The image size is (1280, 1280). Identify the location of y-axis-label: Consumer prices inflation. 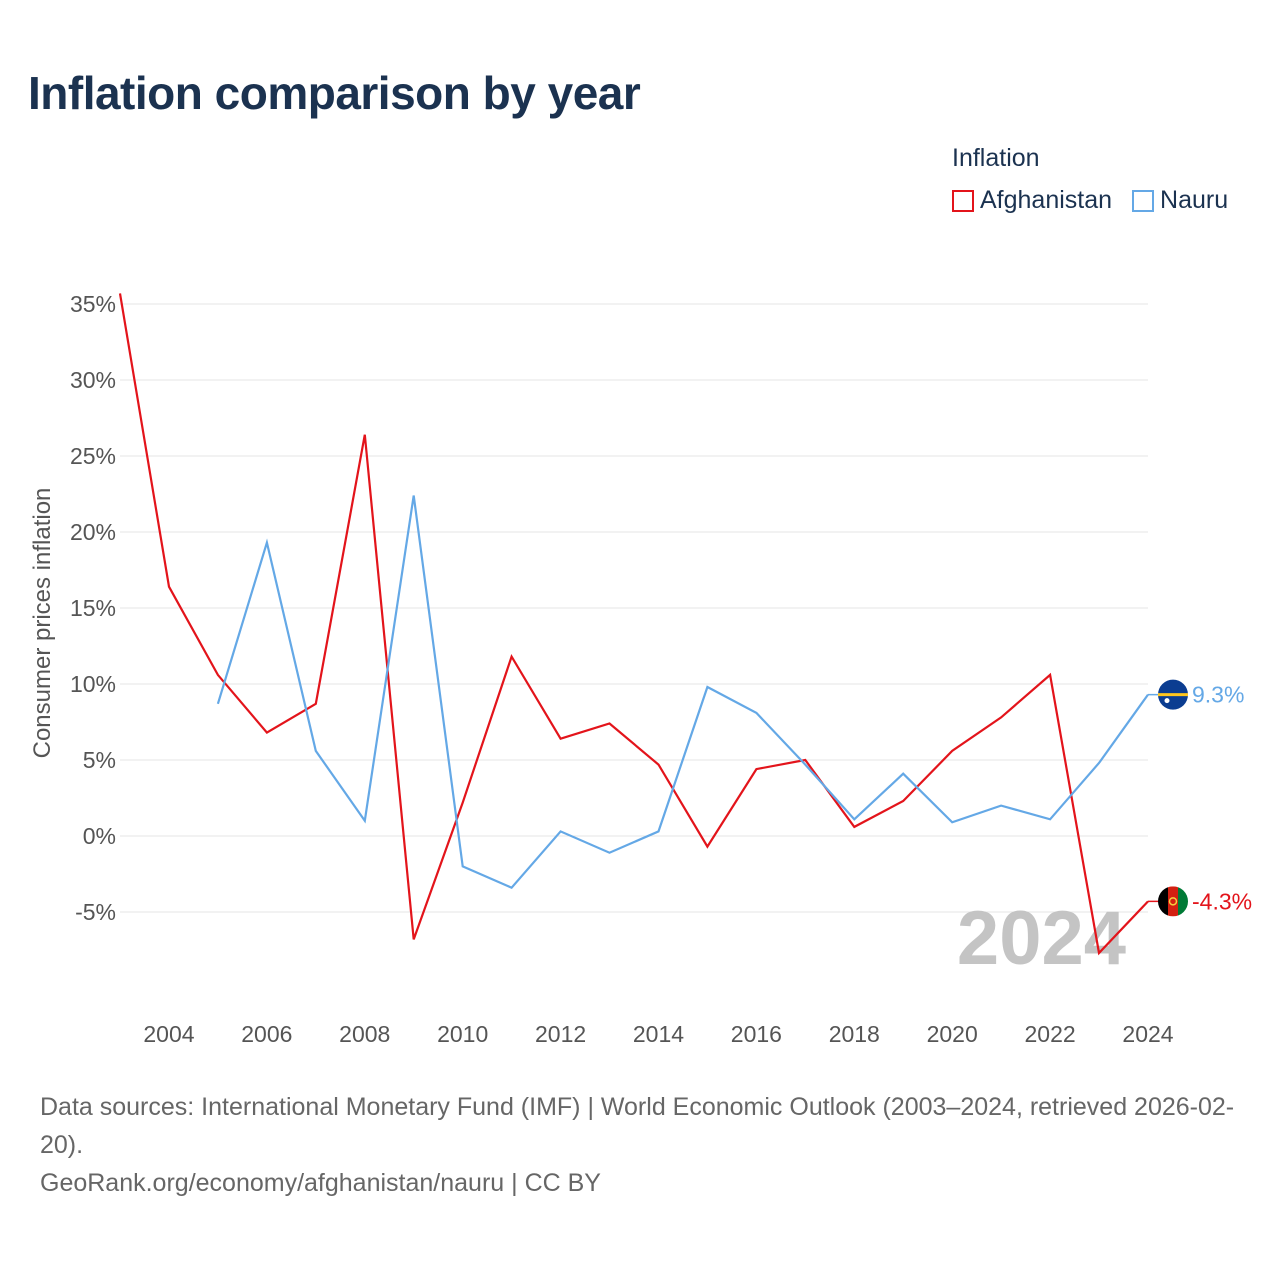
(42, 623).